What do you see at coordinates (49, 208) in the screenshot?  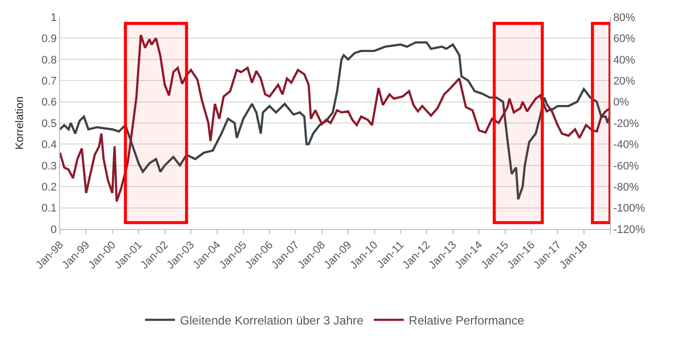 I see `y-tick-label: 0.1` at bounding box center [49, 208].